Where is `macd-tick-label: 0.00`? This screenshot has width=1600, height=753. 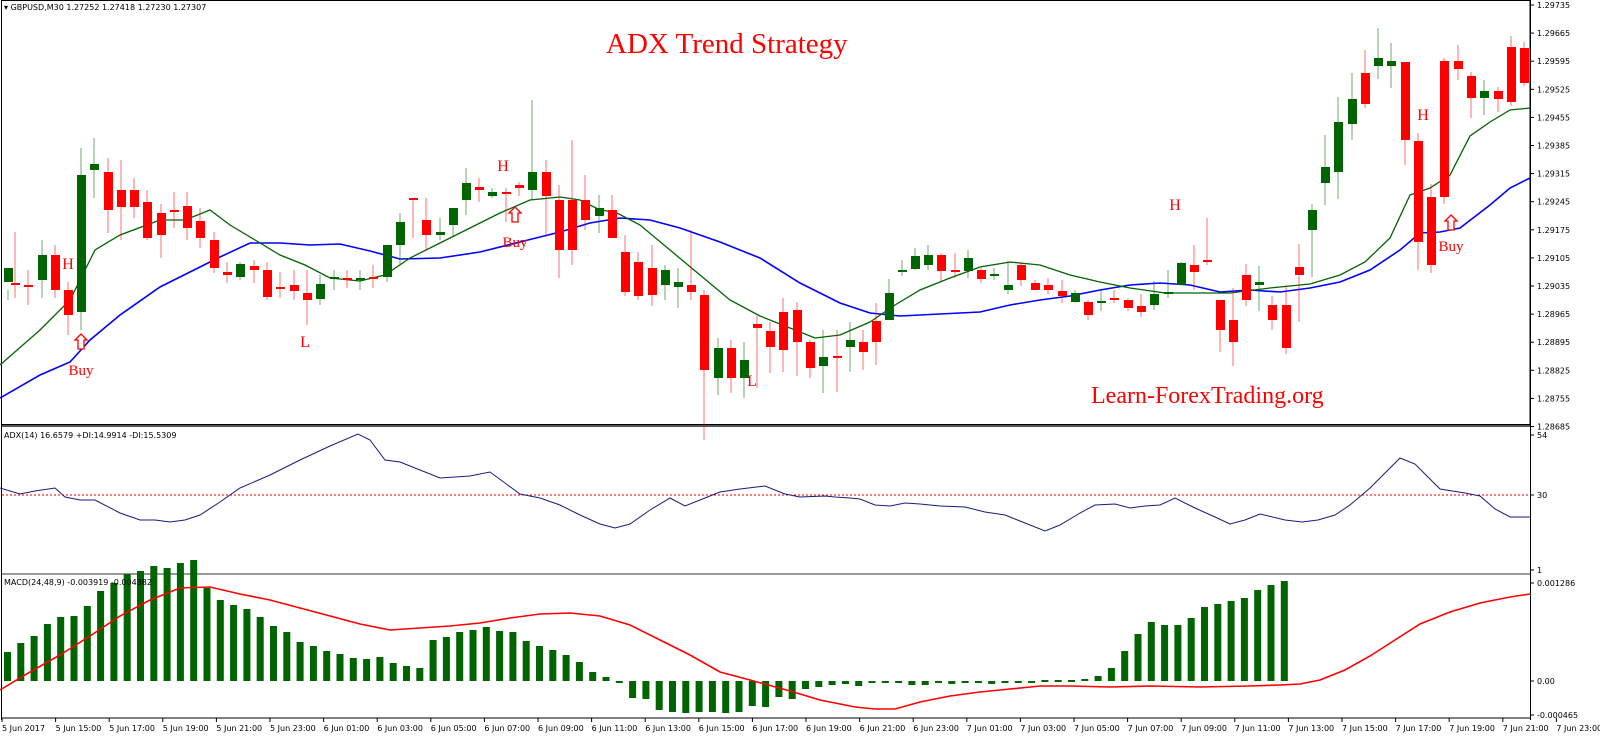 macd-tick-label: 0.00 is located at coordinates (1546, 681).